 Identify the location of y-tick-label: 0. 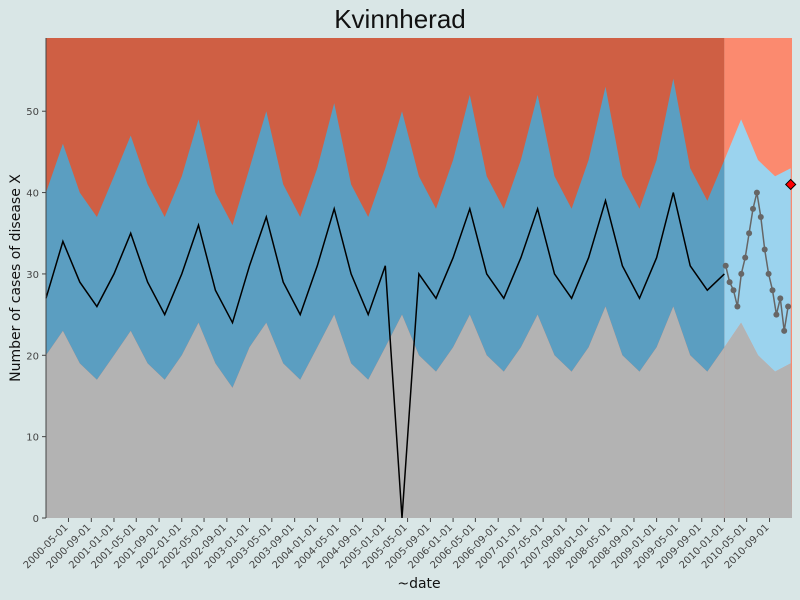
(36, 519).